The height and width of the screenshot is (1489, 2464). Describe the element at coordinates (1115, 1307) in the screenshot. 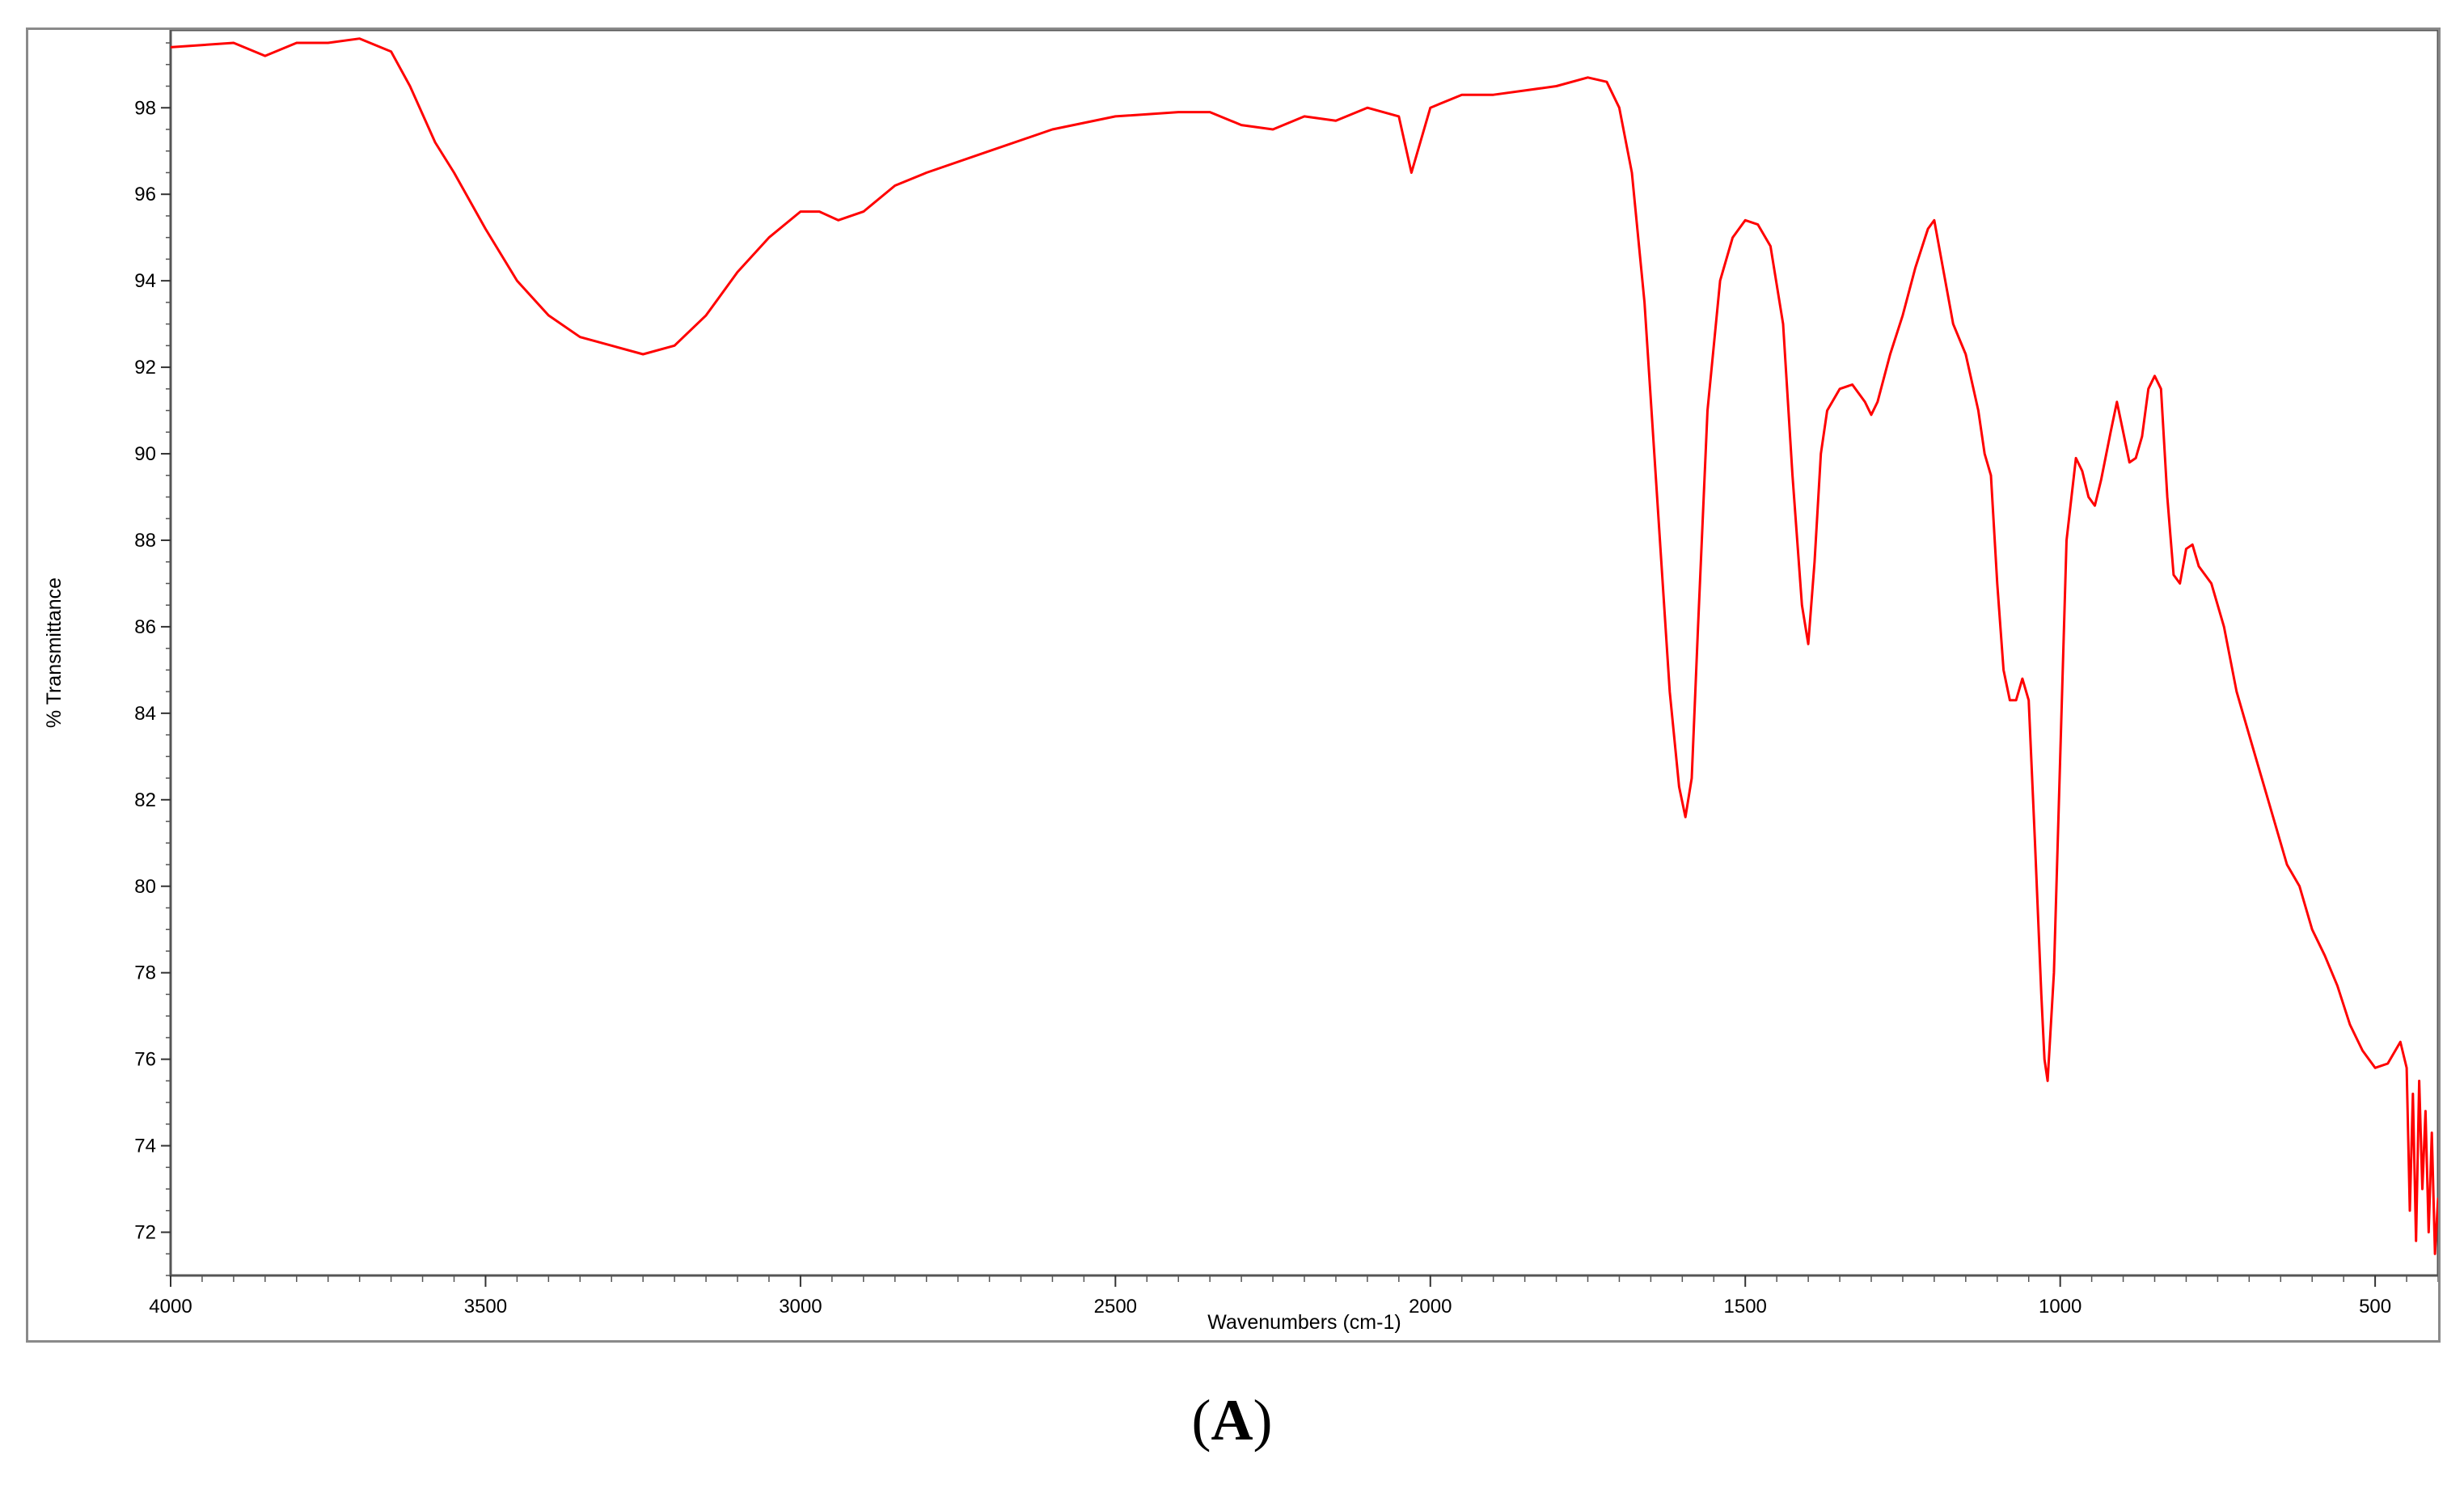

I see `x-tick-label: 2500` at that location.